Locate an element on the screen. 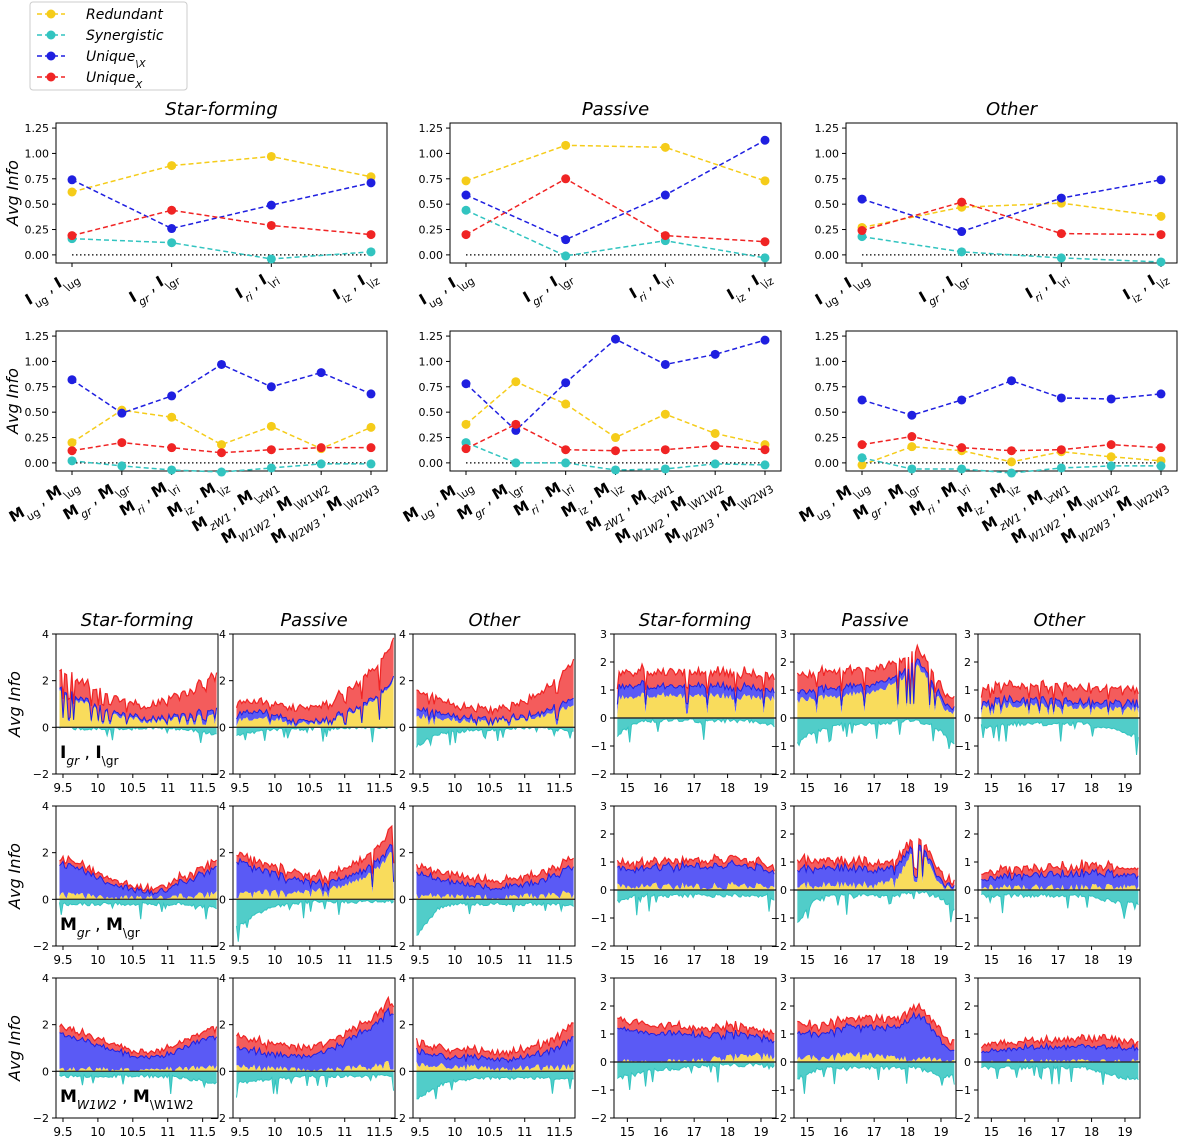 The image size is (1200, 1140). y-tick-label: 1.00 is located at coordinates (431, 361).